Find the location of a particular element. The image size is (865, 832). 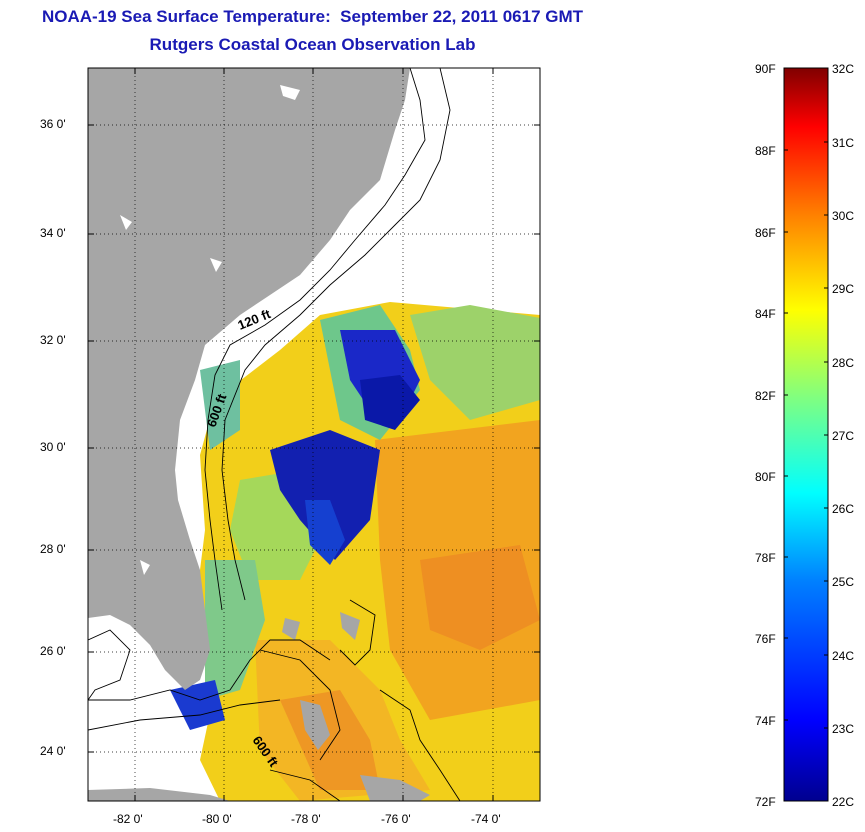

colorbar-ticks is located at coordinates (806, 435).